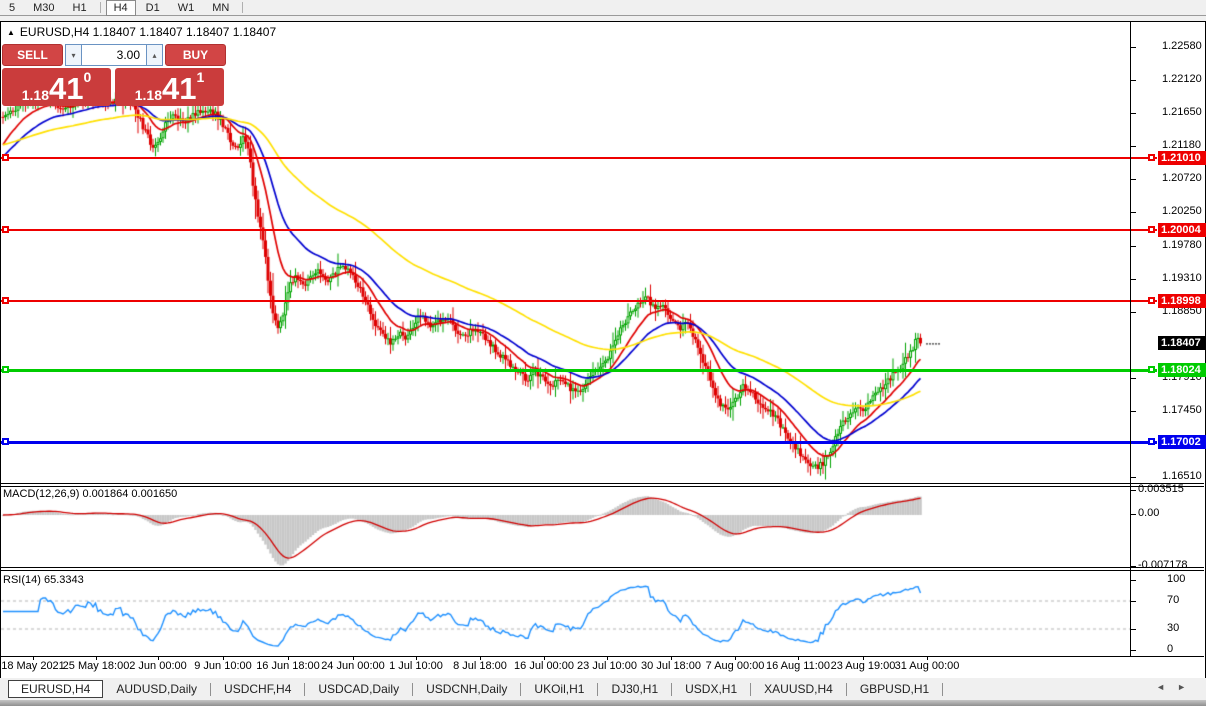 Image resolution: width=1206 pixels, height=706 pixels. Describe the element at coordinates (579, 442) in the screenshot. I see `support-line-blue` at that location.